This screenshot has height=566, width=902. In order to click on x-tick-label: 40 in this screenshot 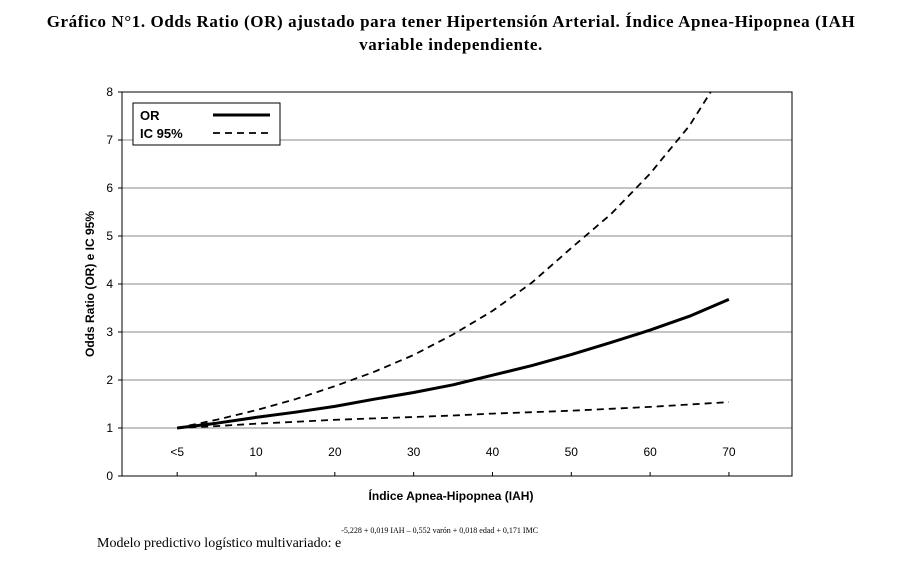, I will do `click(493, 452)`.